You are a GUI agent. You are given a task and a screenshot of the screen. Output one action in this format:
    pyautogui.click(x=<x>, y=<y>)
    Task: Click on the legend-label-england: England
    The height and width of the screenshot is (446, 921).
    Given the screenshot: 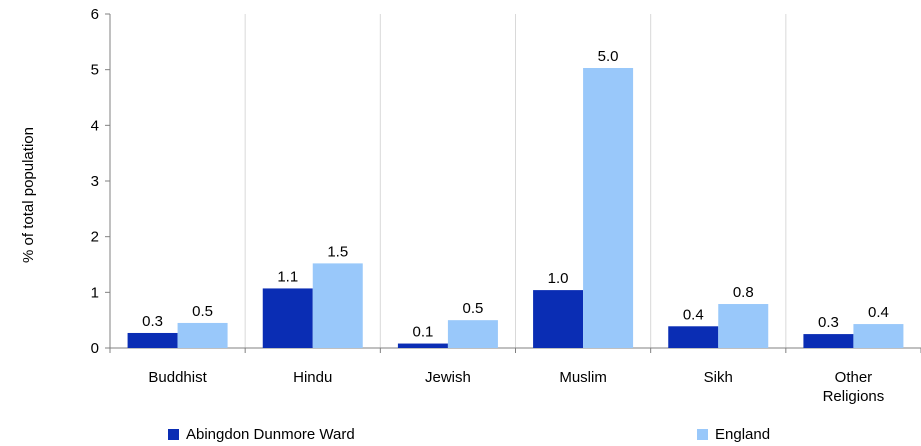 What is the action you would take?
    pyautogui.click(x=743, y=434)
    